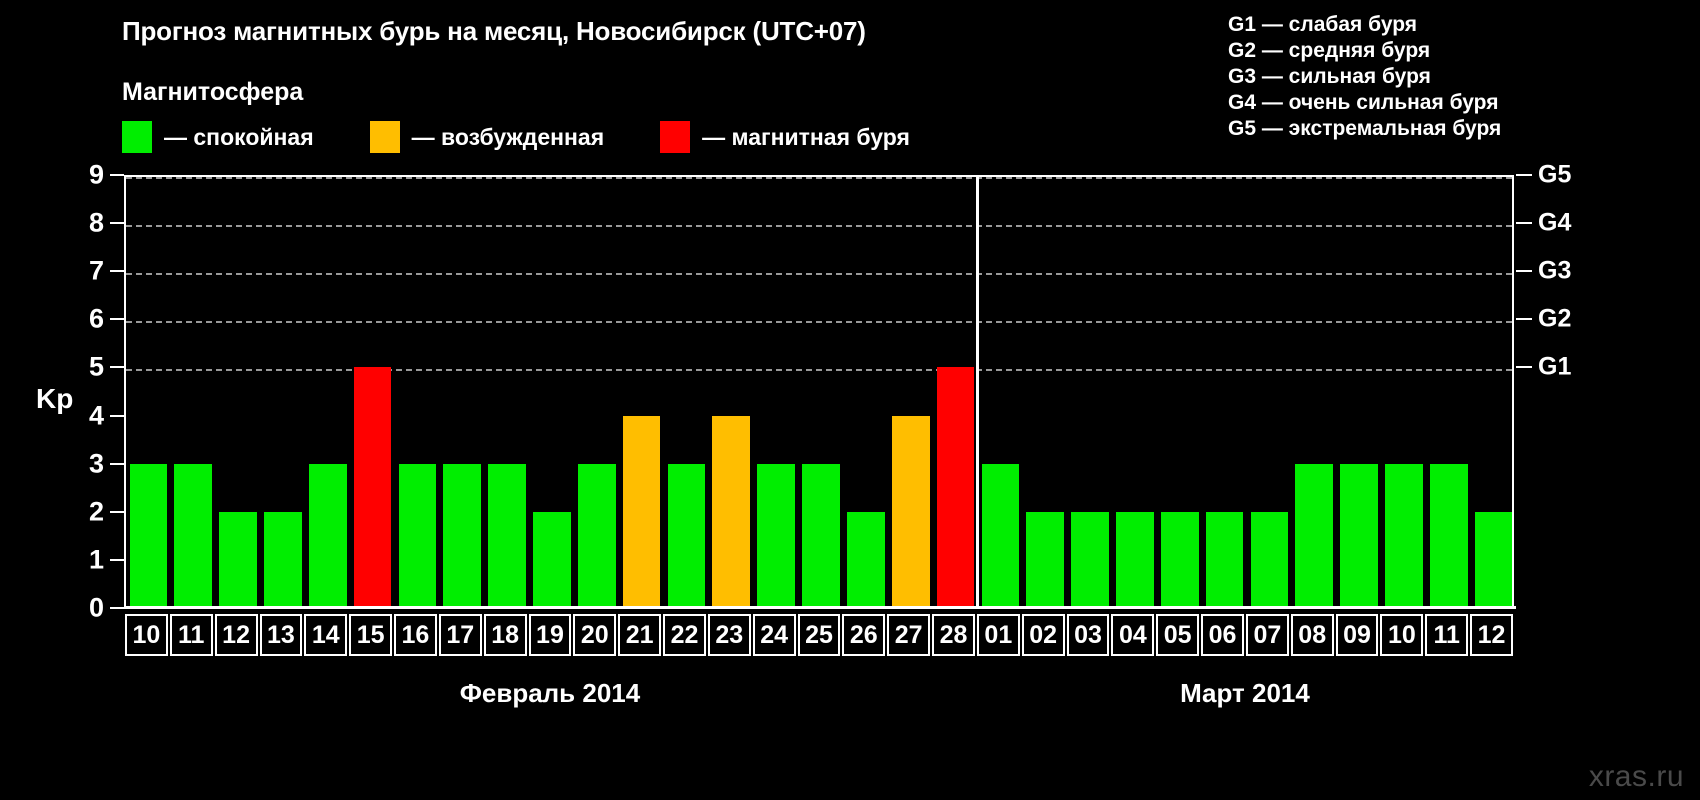  I want to click on g-tick-label-G5: G5, so click(1555, 174).